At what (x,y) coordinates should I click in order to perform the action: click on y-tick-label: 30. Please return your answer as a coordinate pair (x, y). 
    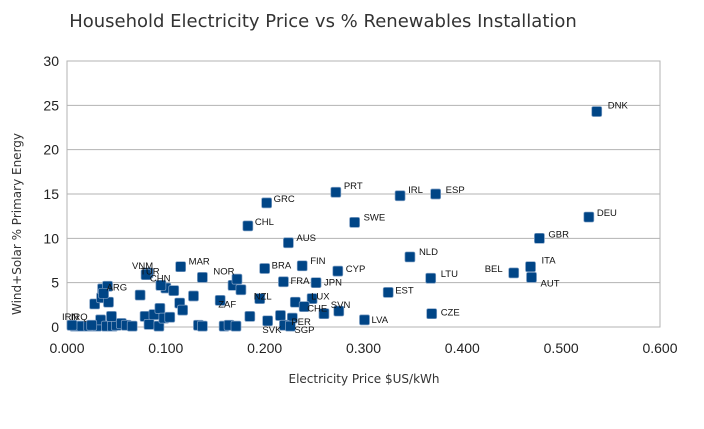
    Looking at the image, I should click on (51, 61).